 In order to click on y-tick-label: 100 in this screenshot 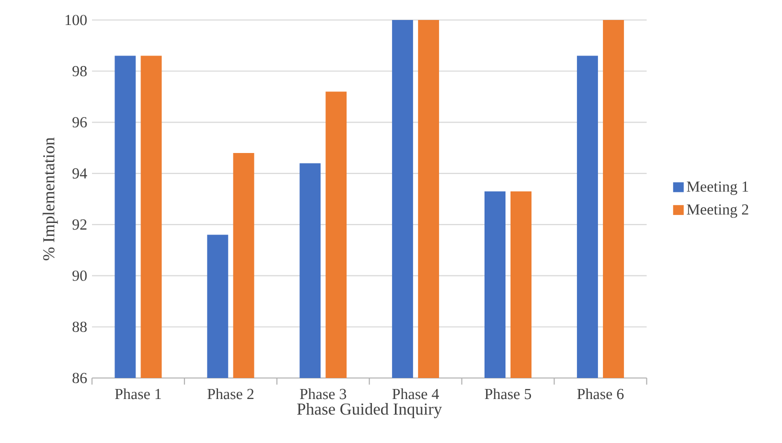, I will do `click(76, 20)`.